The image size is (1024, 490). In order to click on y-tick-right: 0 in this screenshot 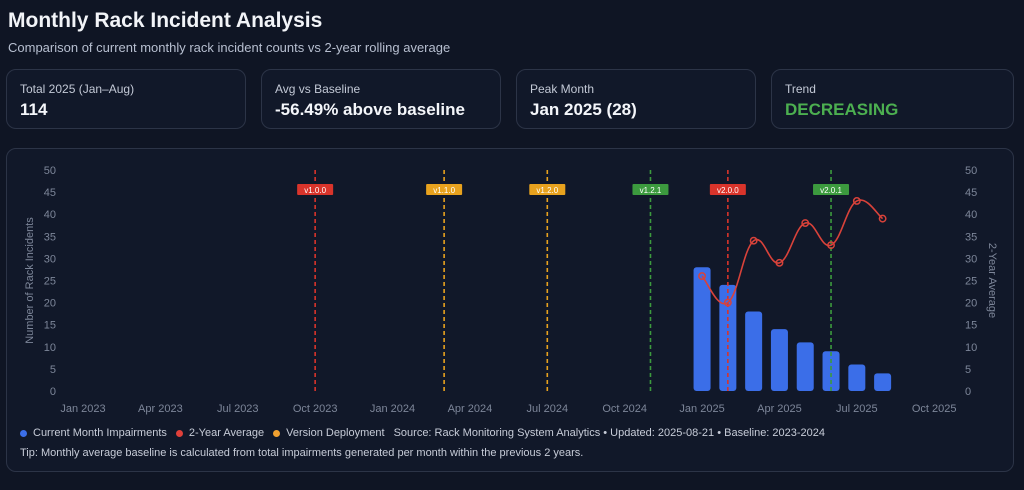, I will do `click(968, 392)`.